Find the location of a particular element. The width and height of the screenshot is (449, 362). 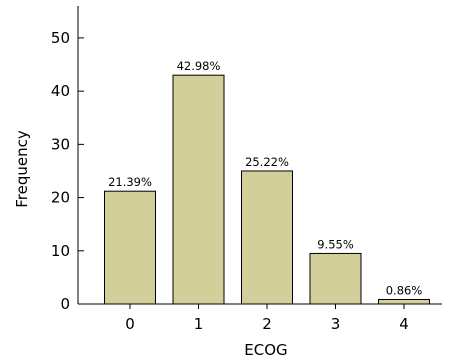

data-label-1: 42.98% is located at coordinates (199, 66).